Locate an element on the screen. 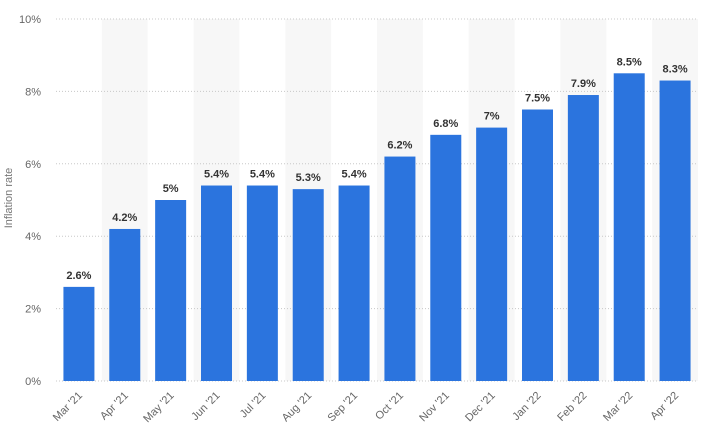 This screenshot has height=446, width=704. y-axis-ticks: 0% 2% 4% 6% 8% 10% is located at coordinates (30, 201).